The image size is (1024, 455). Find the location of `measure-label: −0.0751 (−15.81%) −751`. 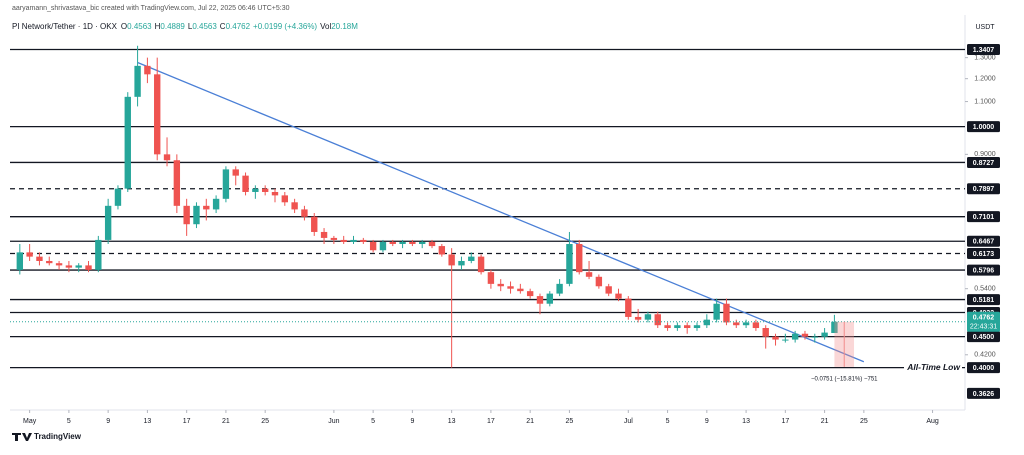

measure-label: −0.0751 (−15.81%) −751 is located at coordinates (844, 379).